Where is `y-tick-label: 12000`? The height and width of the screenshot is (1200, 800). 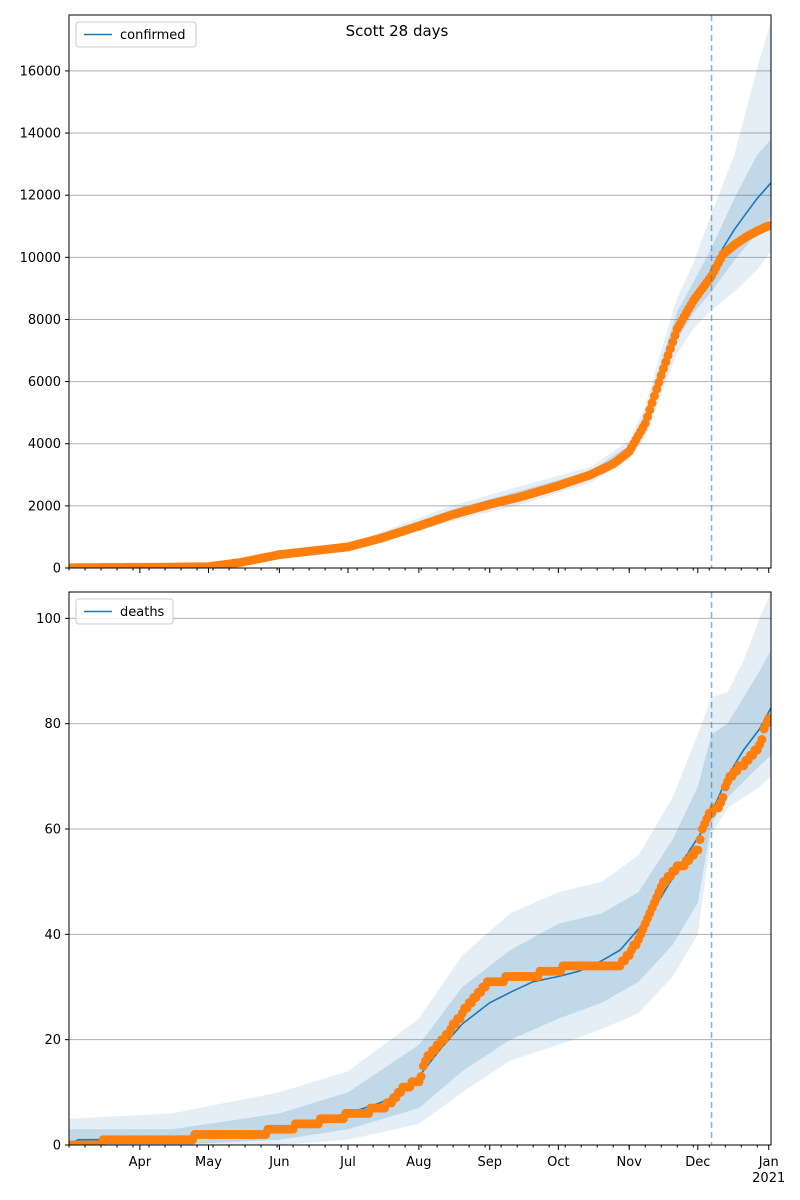
y-tick-label: 12000 is located at coordinates (40, 196).